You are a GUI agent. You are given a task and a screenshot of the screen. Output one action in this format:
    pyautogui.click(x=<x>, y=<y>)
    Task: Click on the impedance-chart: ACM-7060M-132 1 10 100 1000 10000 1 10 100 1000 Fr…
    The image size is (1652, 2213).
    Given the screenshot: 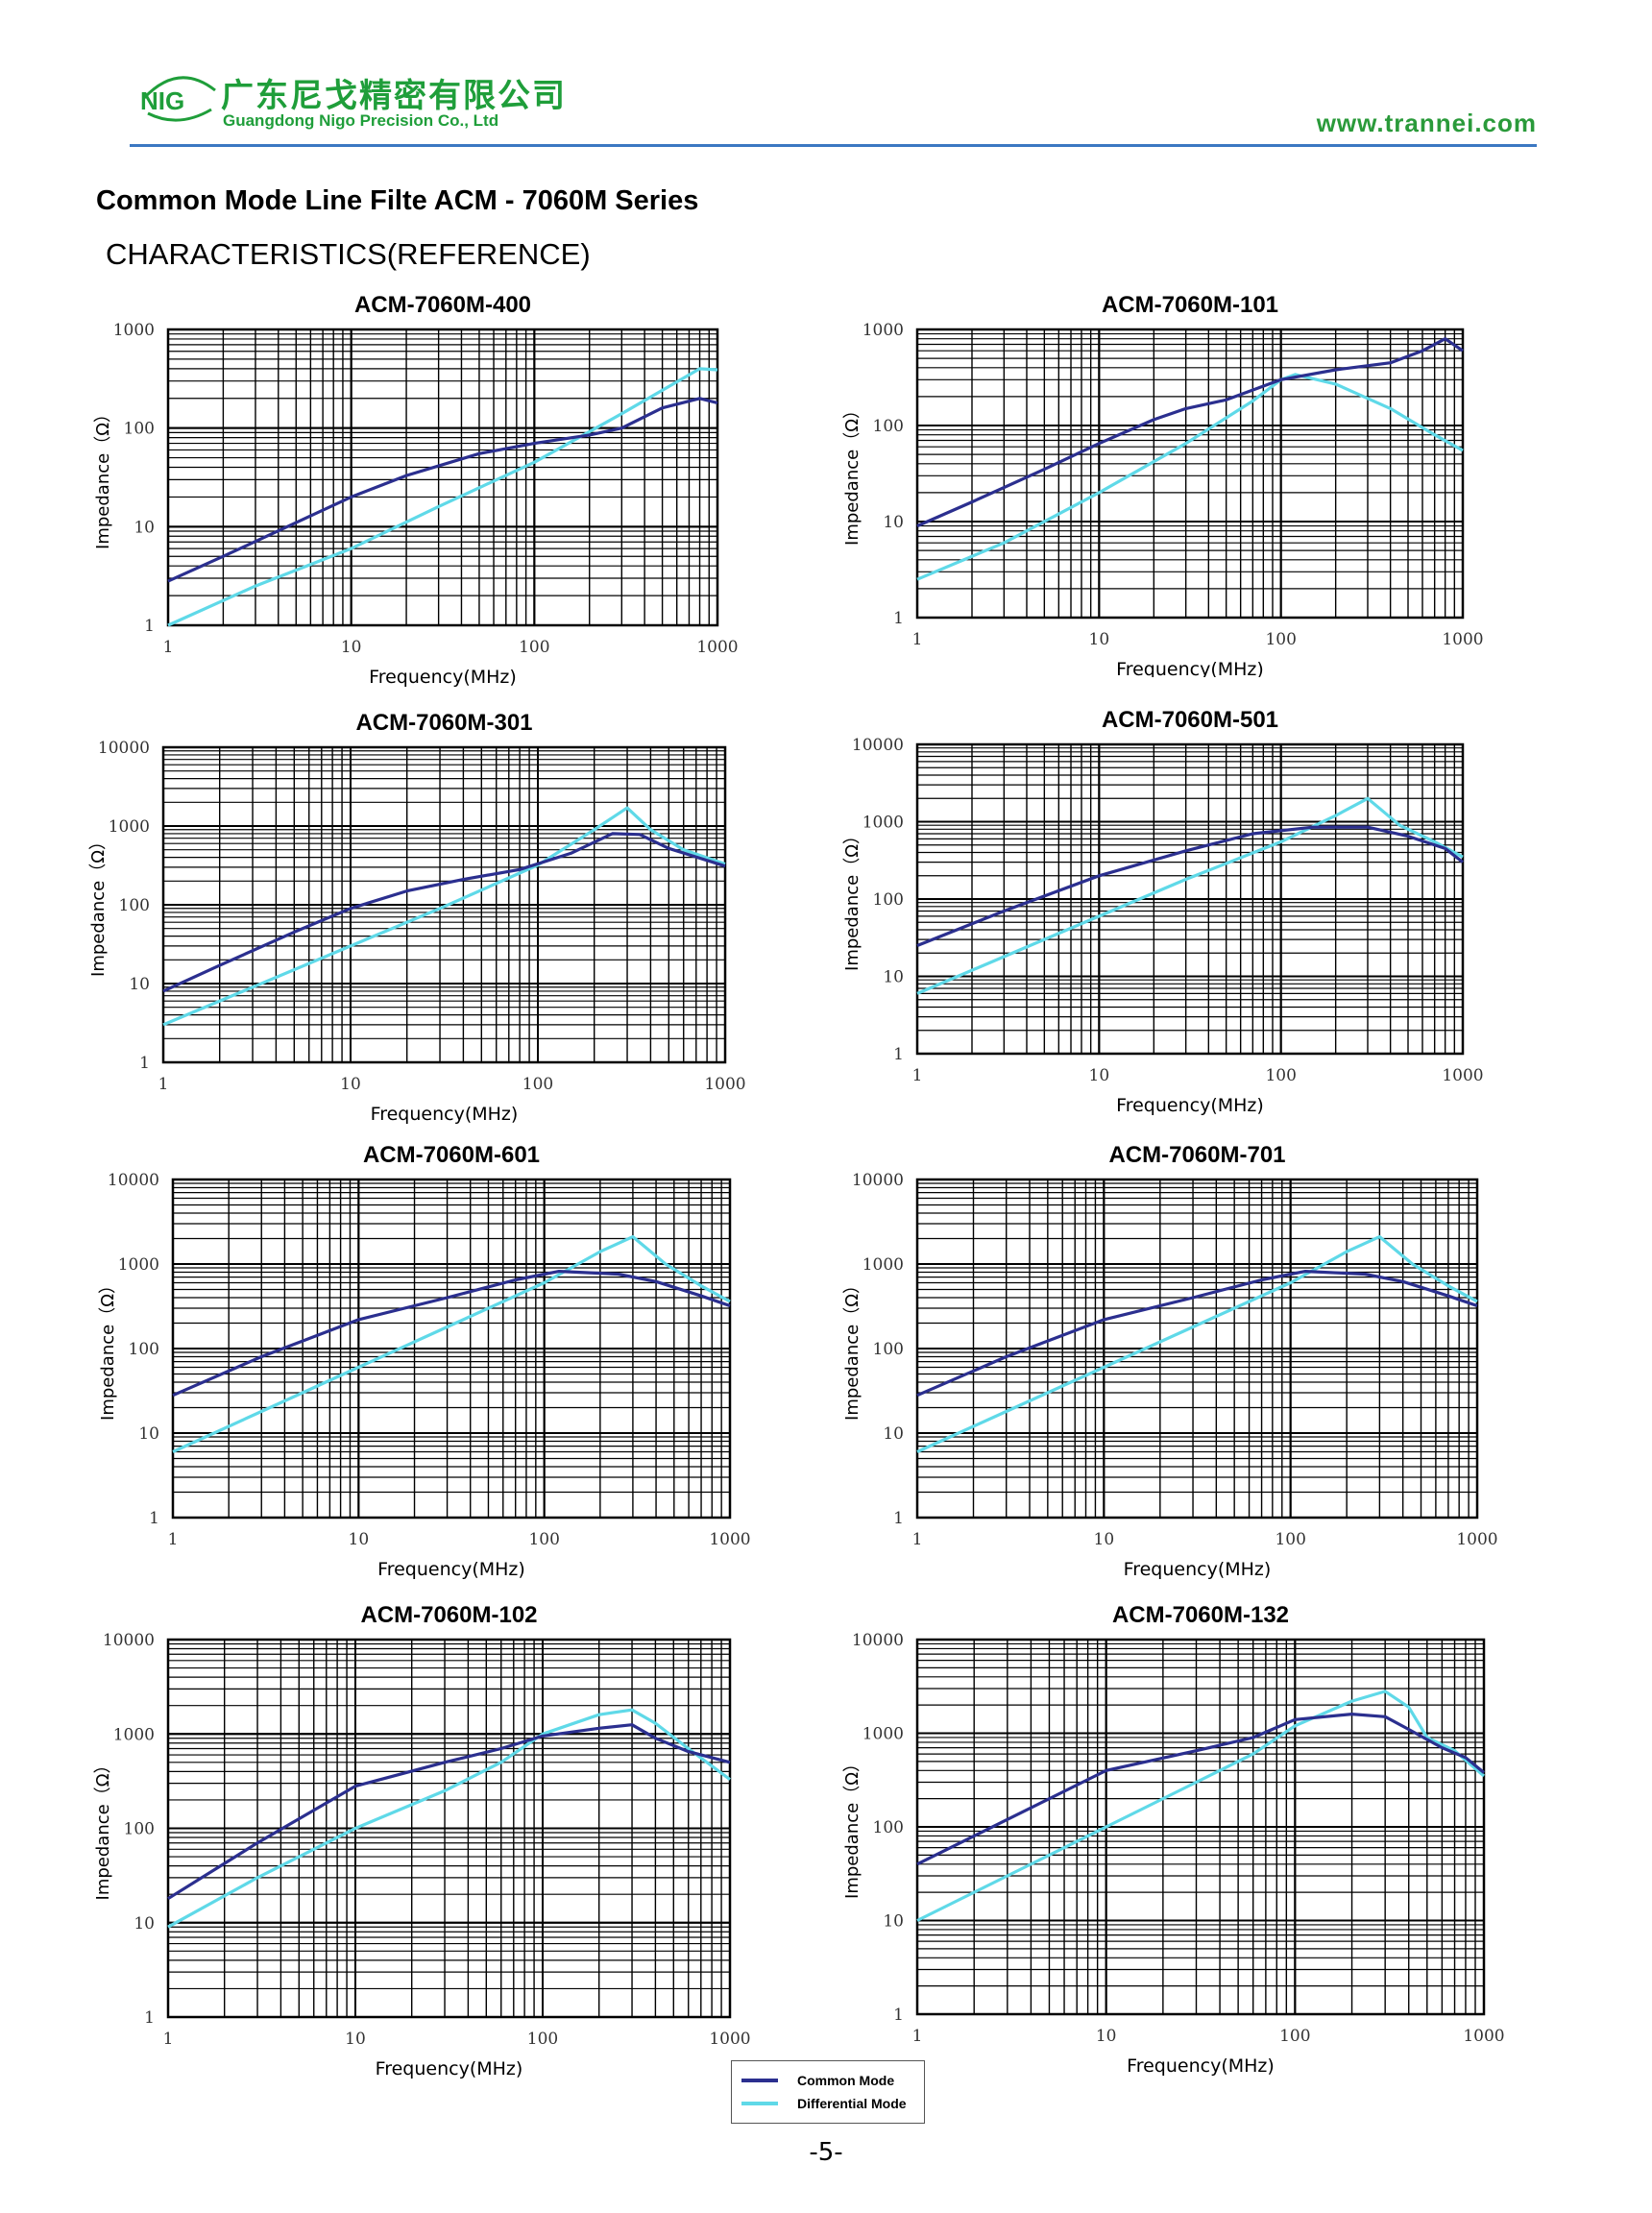 What is the action you would take?
    pyautogui.click(x=1173, y=1839)
    